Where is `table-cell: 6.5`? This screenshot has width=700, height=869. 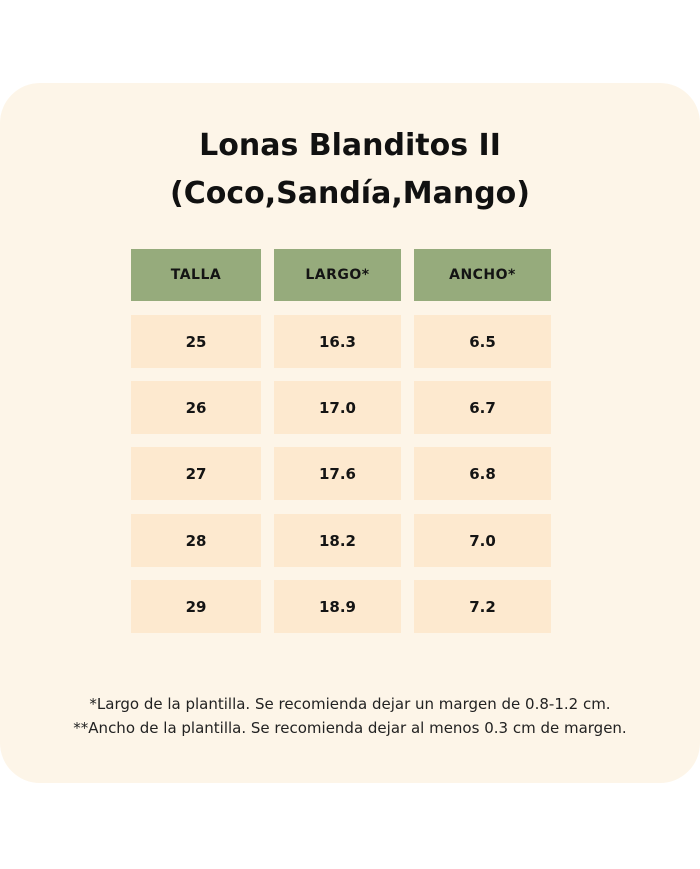 table-cell: 6.5 is located at coordinates (482, 341).